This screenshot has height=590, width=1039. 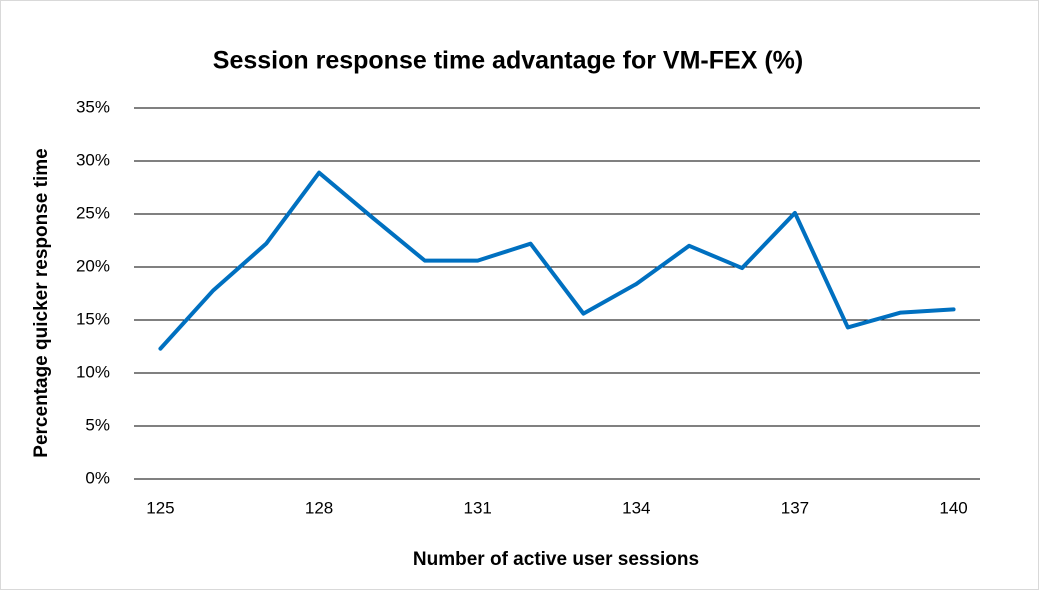 What do you see at coordinates (93, 159) in the screenshot?
I see `y-tick-label: 30%` at bounding box center [93, 159].